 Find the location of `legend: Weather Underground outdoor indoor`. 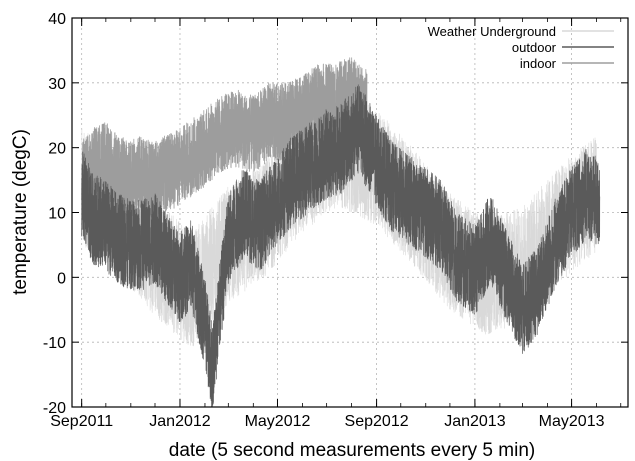

legend: Weather Underground outdoor indoor is located at coordinates (521, 47).